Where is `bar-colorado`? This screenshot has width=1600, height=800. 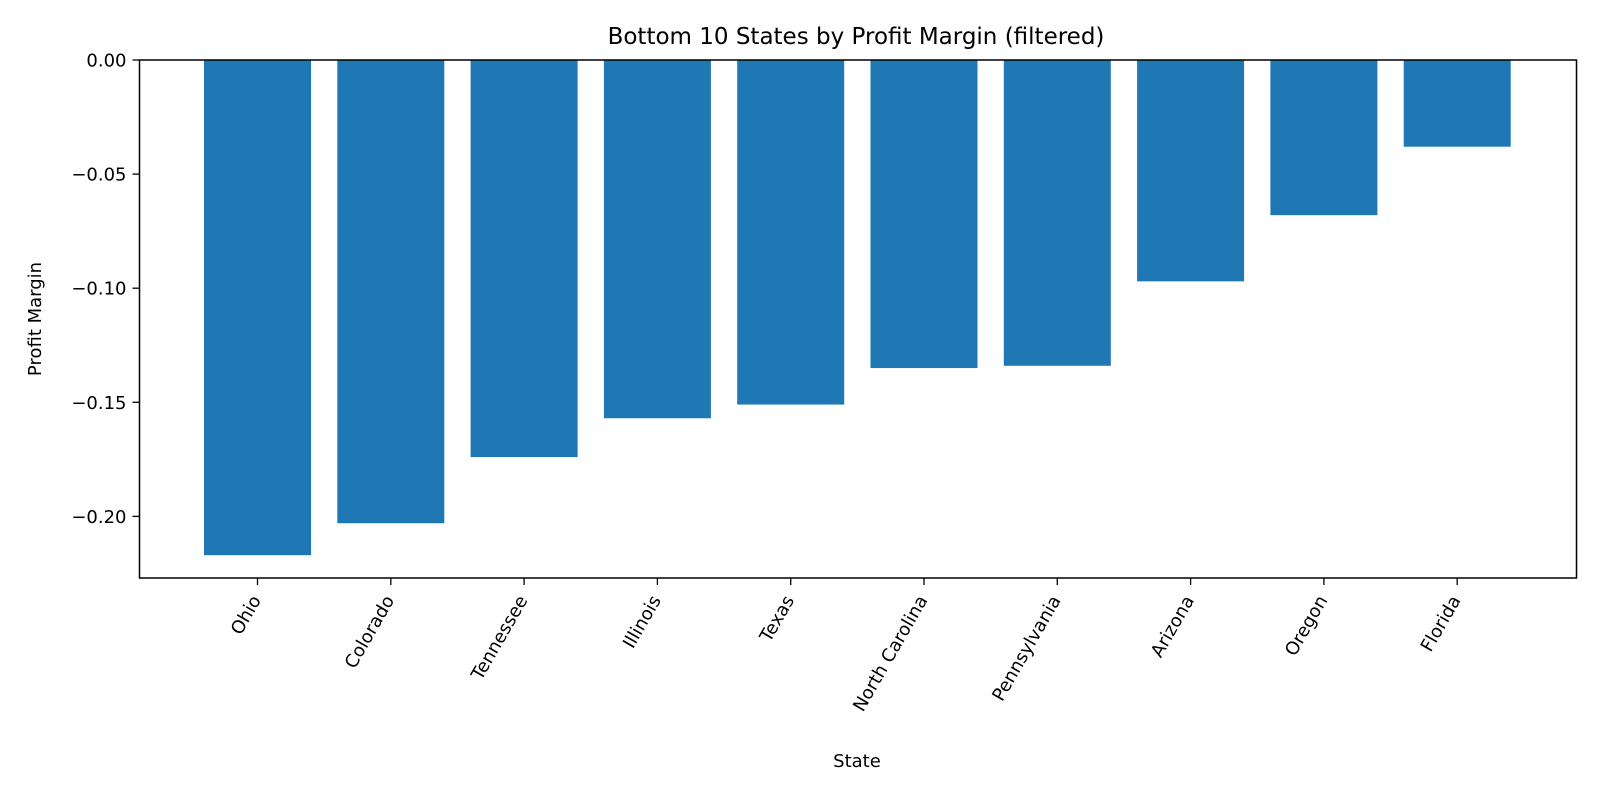
bar-colorado is located at coordinates (391, 292).